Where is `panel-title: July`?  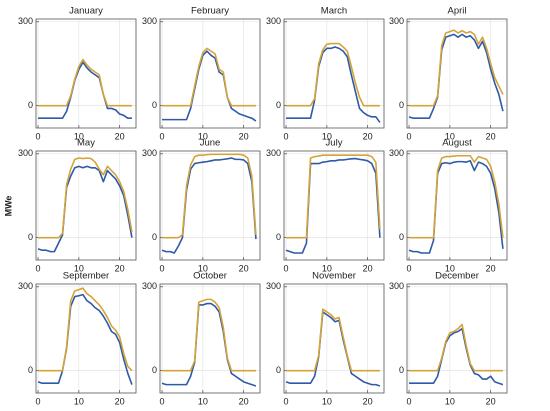 panel-title: July is located at coordinates (334, 143).